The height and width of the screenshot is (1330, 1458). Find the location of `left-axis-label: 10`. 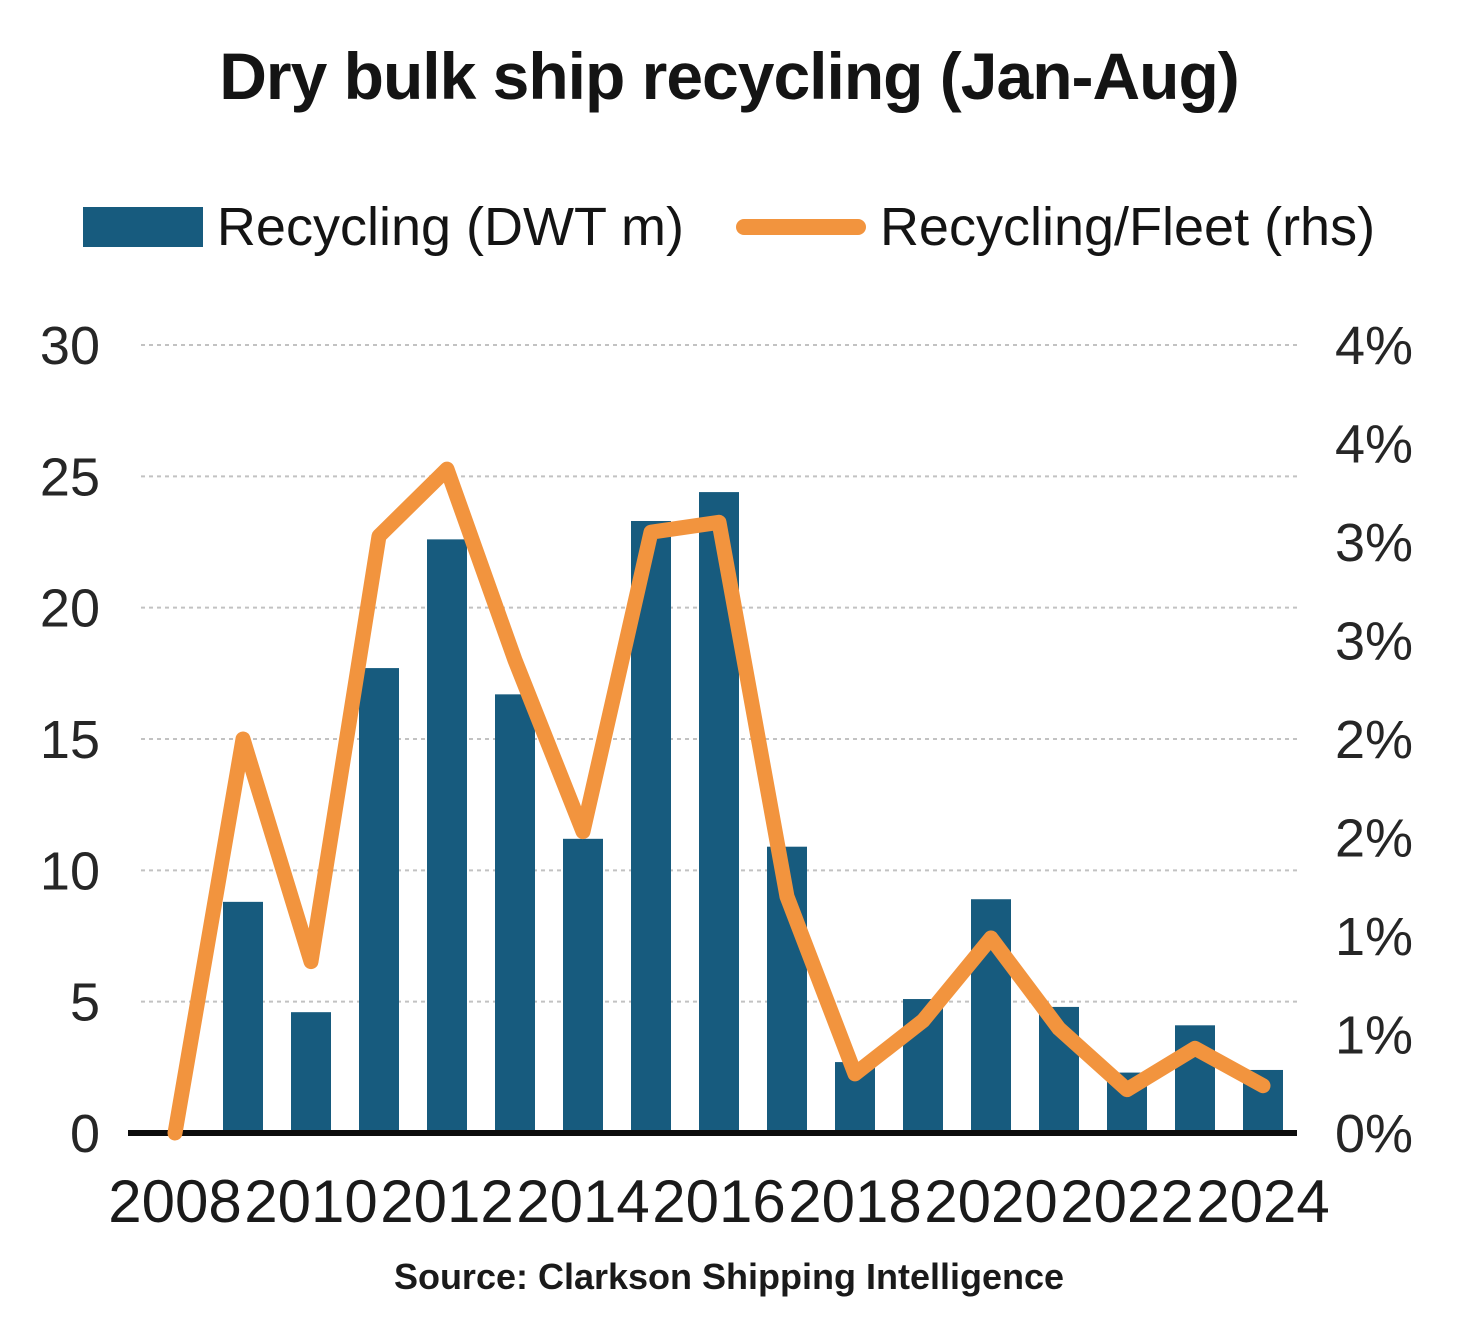

left-axis-label: 10 is located at coordinates (70, 871).